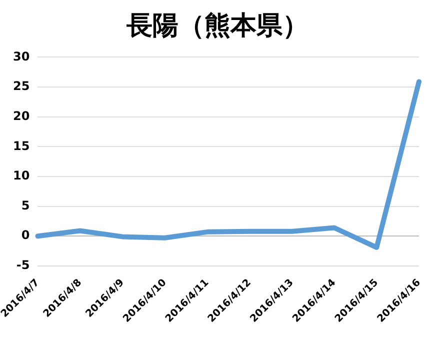 Image resolution: width=435 pixels, height=338 pixels. What do you see at coordinates (21, 86) in the screenshot?
I see `y-tick-label: 25` at bounding box center [21, 86].